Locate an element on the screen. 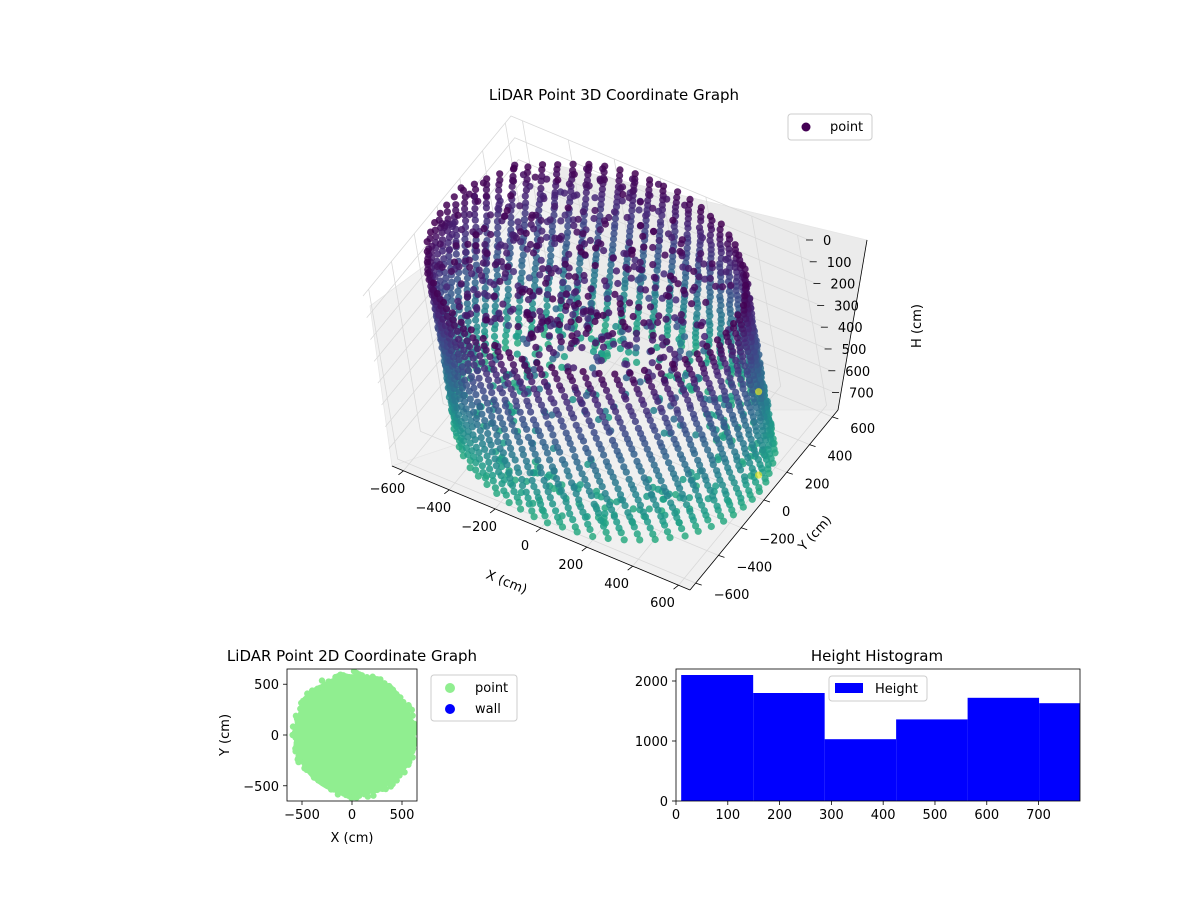 The image size is (1200, 900). histogram-bar is located at coordinates (1003, 749).